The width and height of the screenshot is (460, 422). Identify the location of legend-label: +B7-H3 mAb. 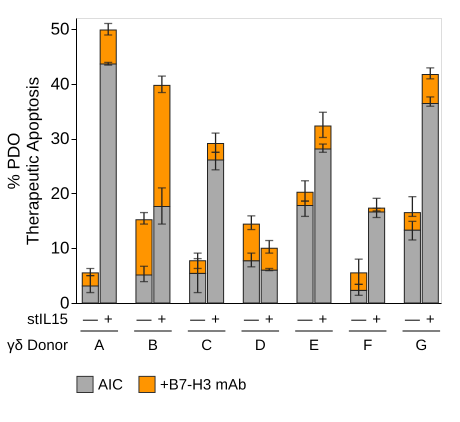
(203, 385).